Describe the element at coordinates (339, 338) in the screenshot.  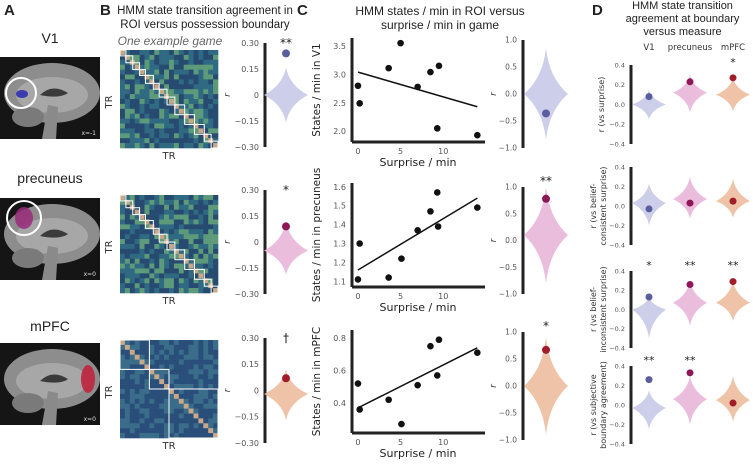
I see `y-tick-label: 0.8` at that location.